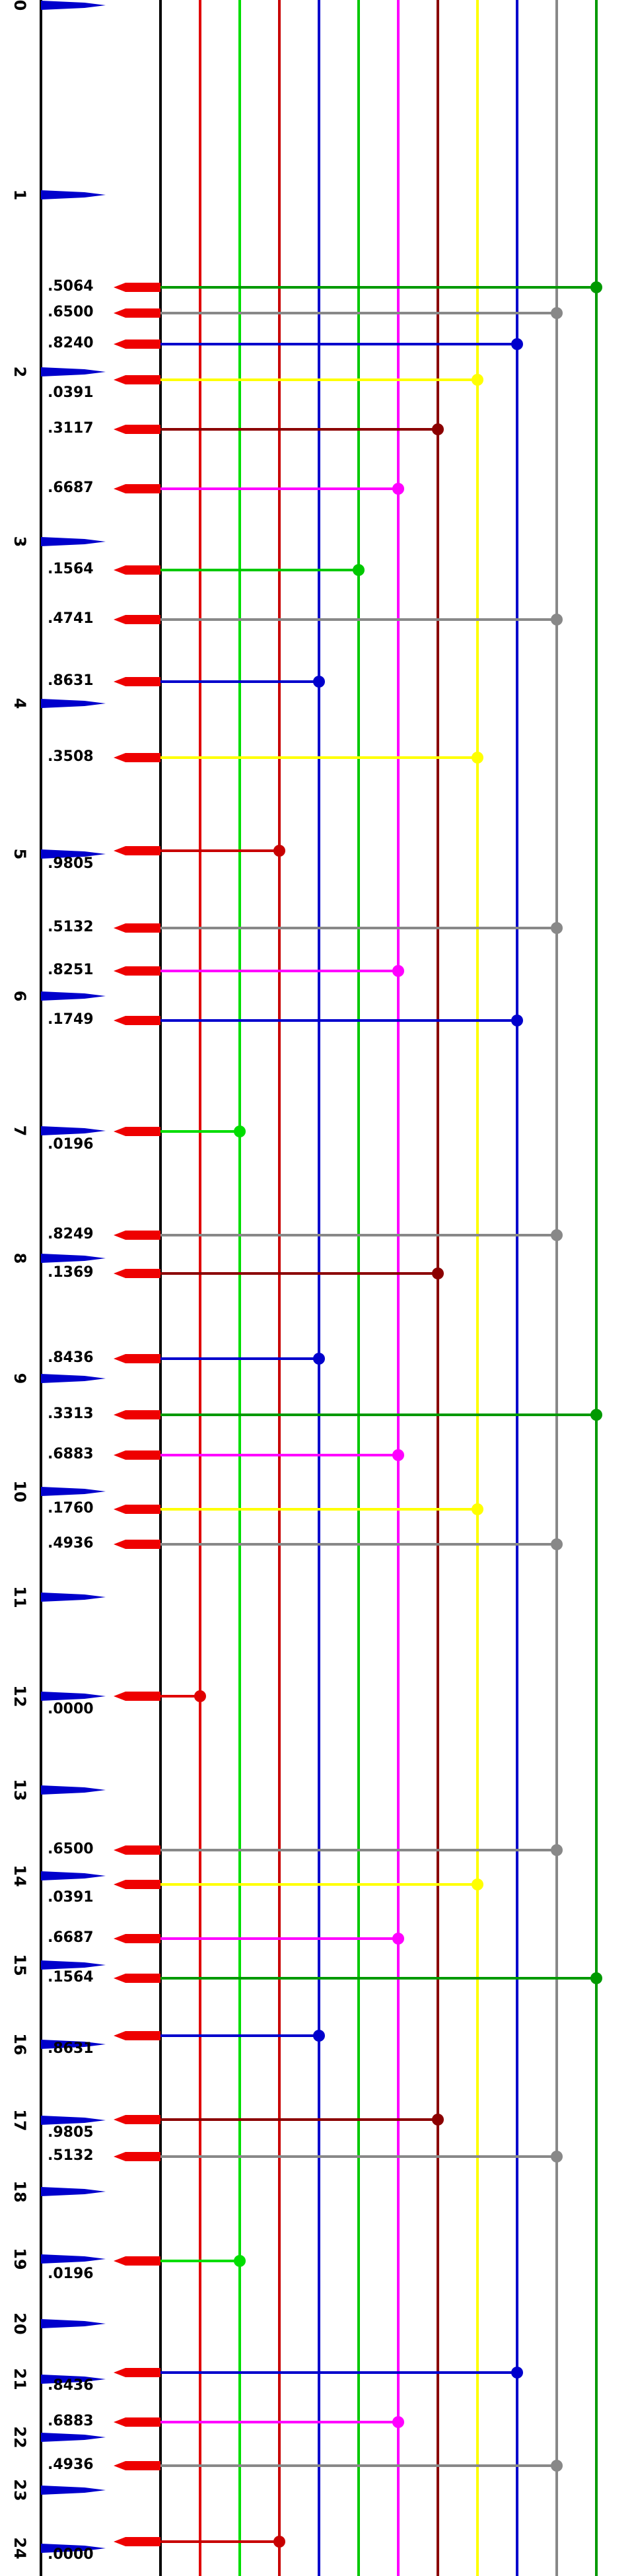  I want to click on connection-value-label: .9805, so click(71, 2132).